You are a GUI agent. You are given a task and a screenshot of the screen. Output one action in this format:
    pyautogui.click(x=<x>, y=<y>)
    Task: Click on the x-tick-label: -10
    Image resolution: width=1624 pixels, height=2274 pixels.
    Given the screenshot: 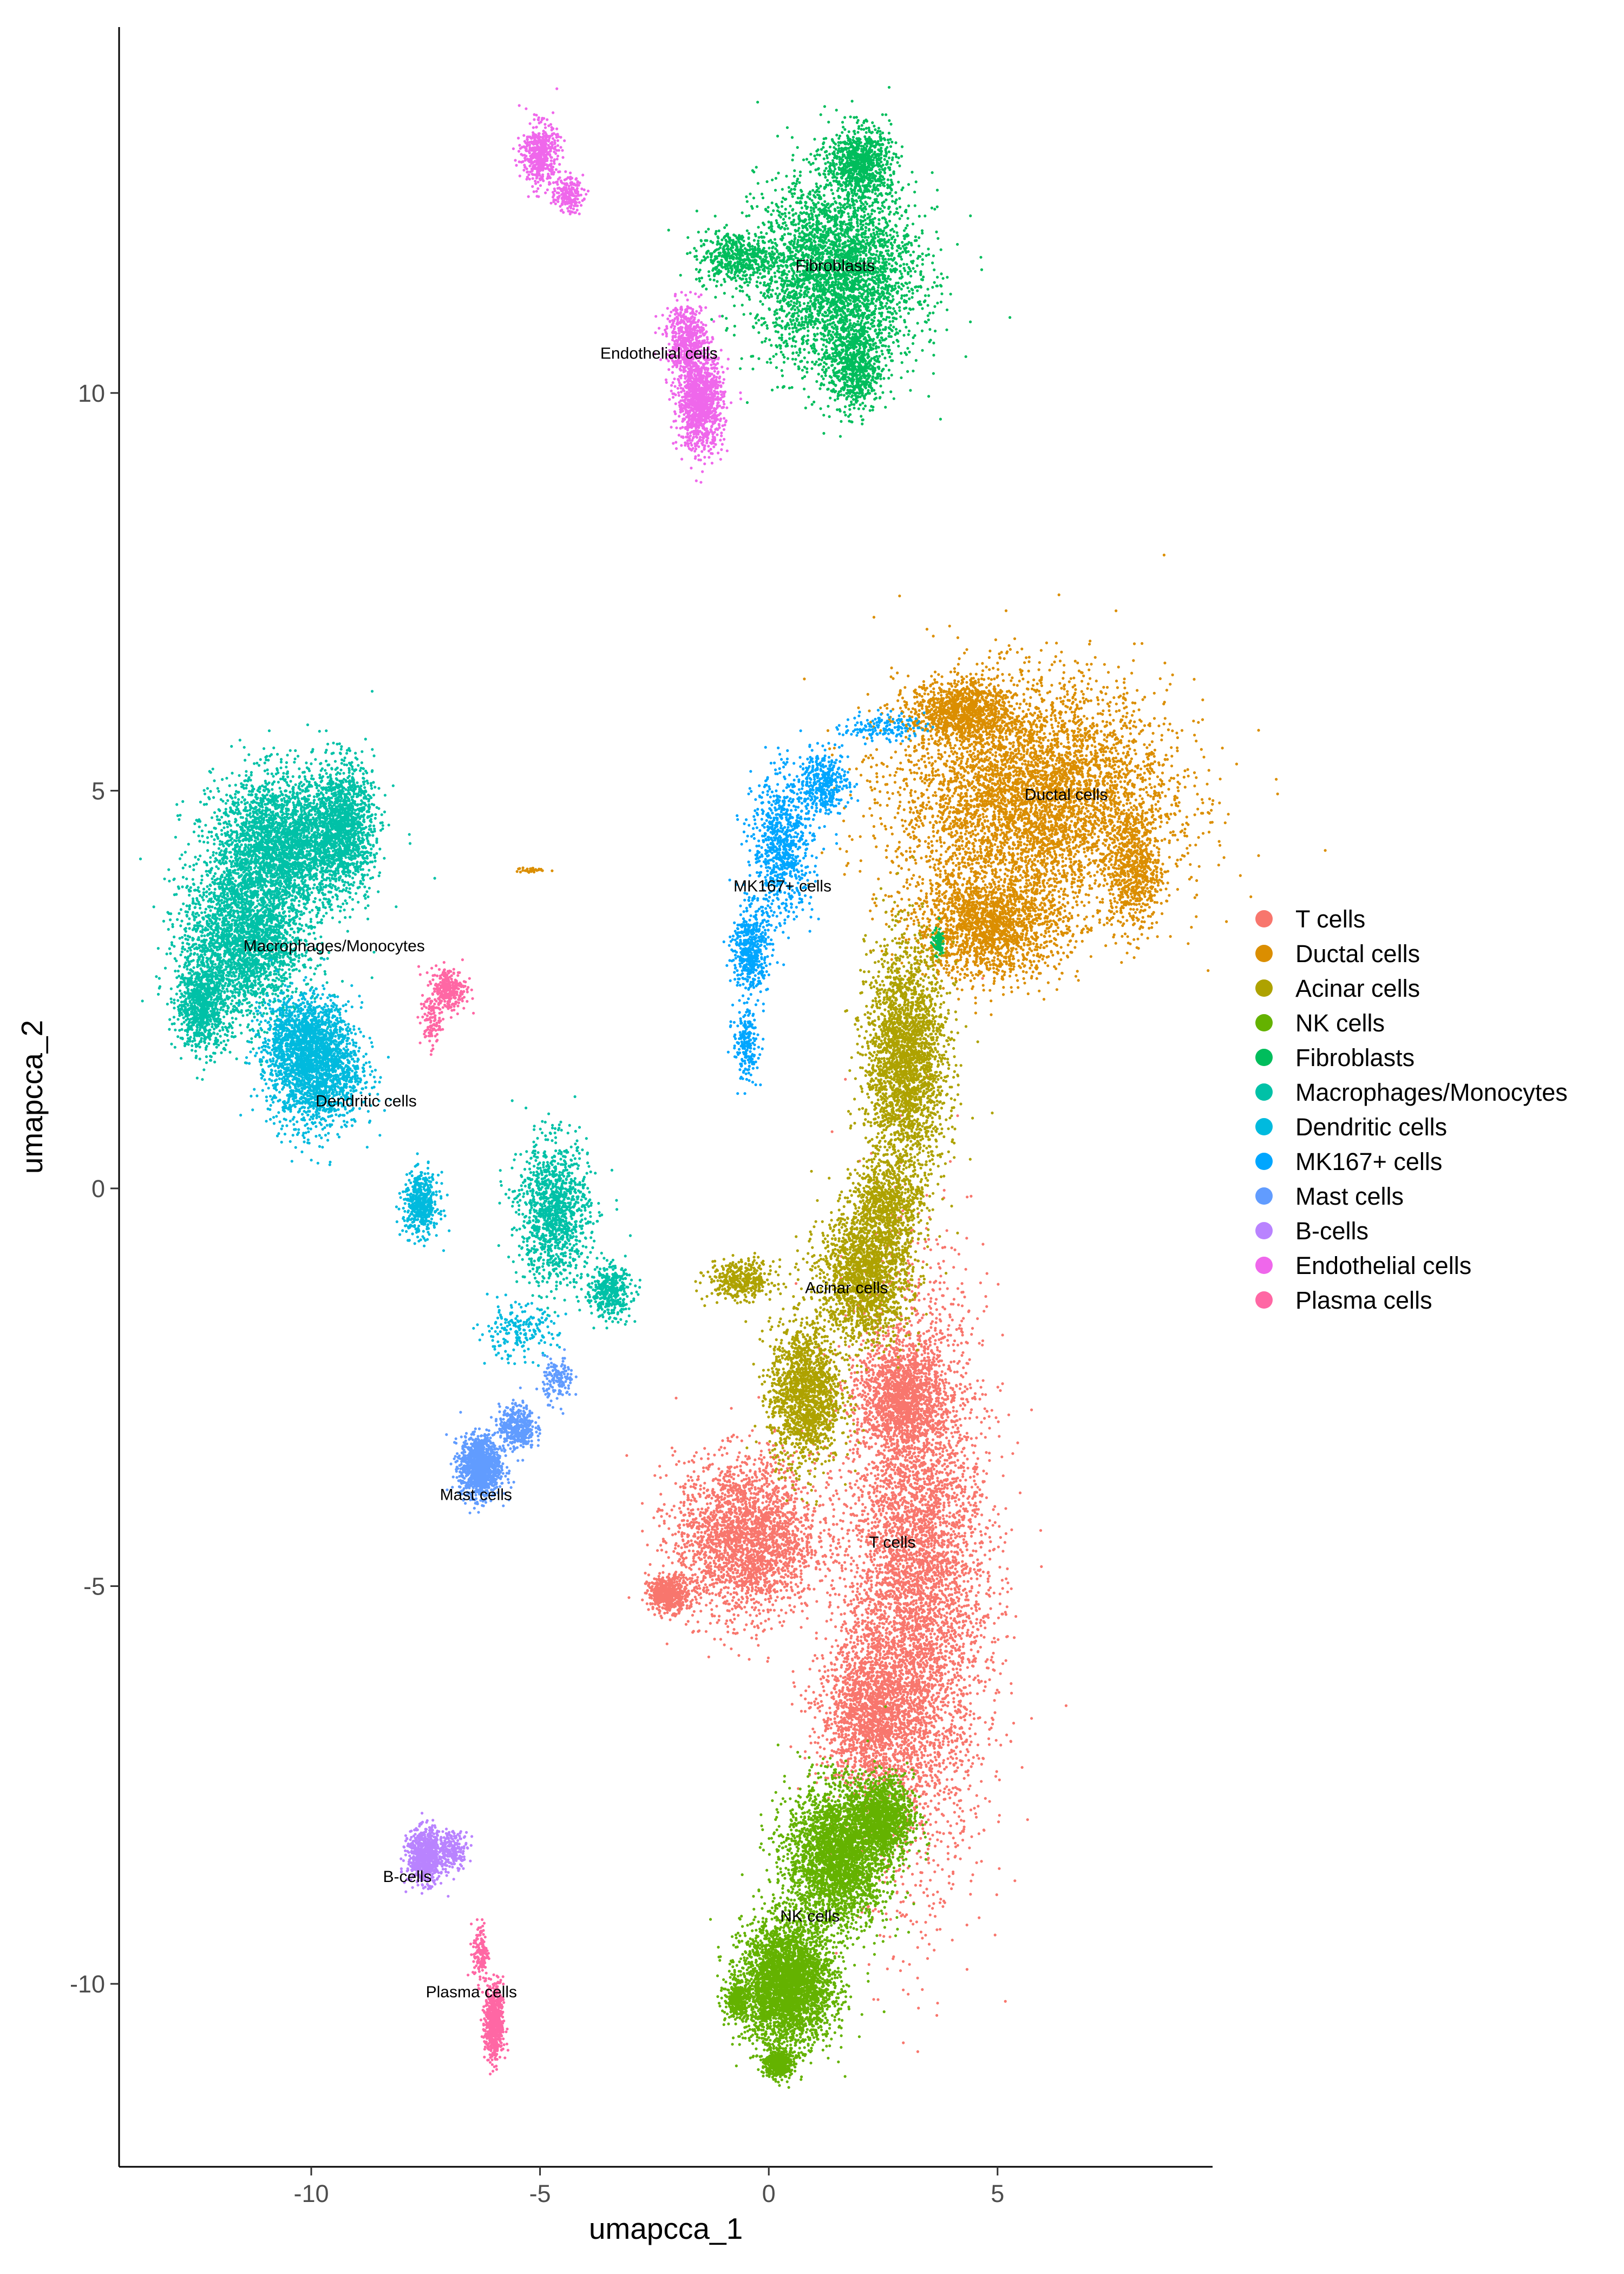 What is the action you would take?
    pyautogui.click(x=311, y=2194)
    